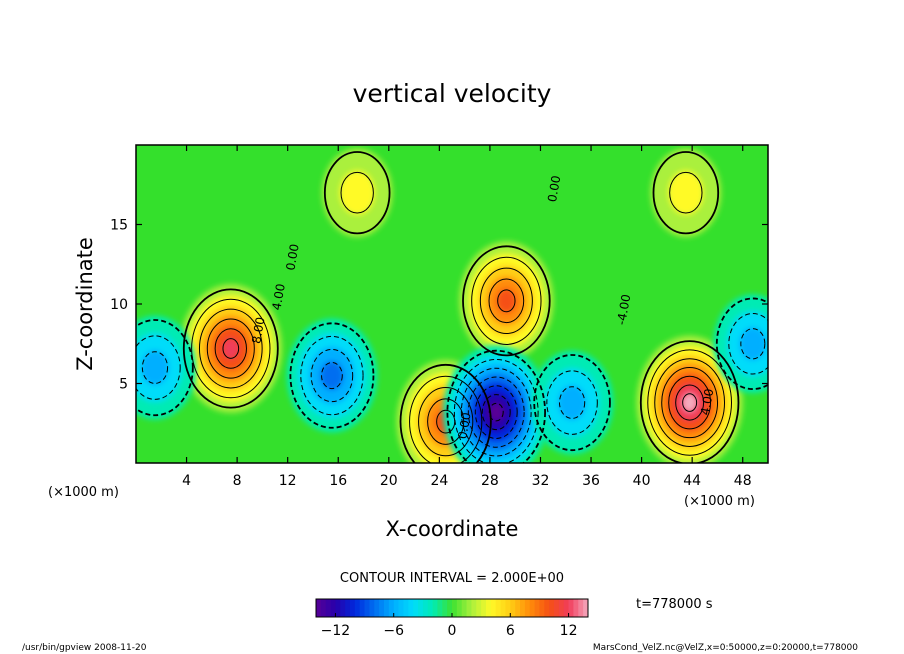 This screenshot has width=904, height=654. Describe the element at coordinates (569, 631) in the screenshot. I see `colorbar-tick-label: 12` at that location.